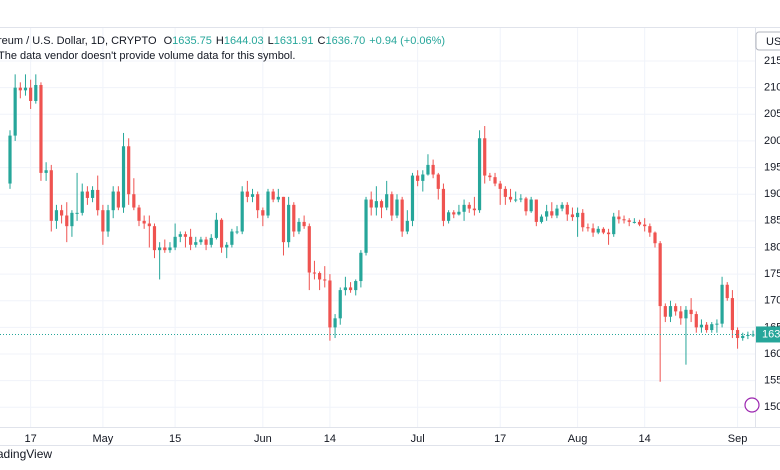 This screenshot has height=470, width=780. Describe the element at coordinates (772, 194) in the screenshot. I see `y-tick-label: 1900` at that location.